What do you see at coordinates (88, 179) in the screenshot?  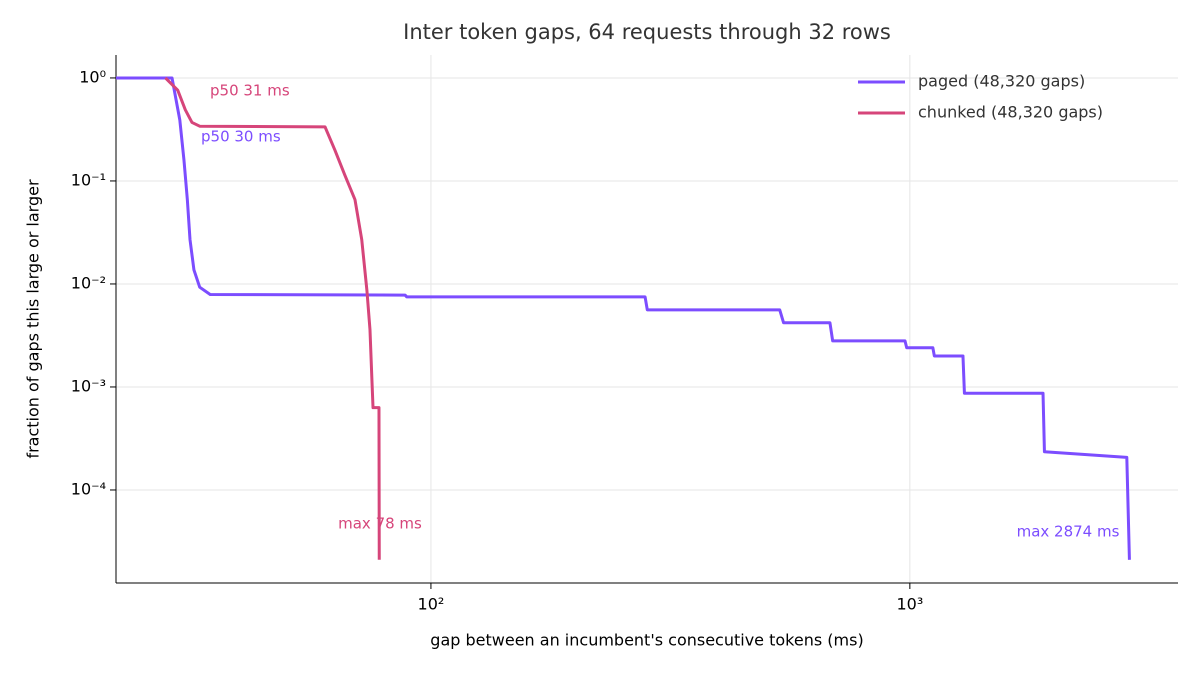 I see `y-tick-label: 10⁻¹` at bounding box center [88, 179].